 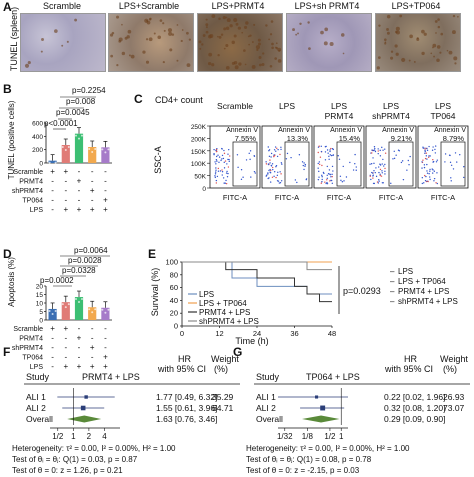 I want to click on bar-tp064-lps, so click(x=105, y=313).